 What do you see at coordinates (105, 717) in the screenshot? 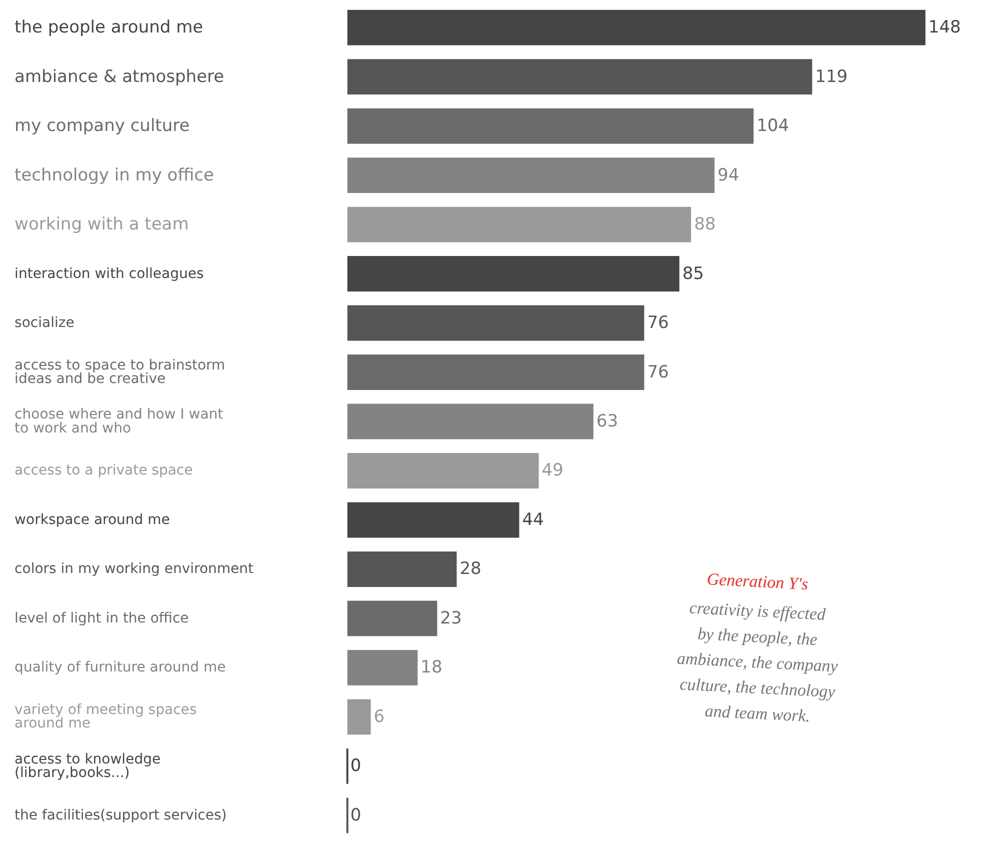
I see `y-tick-label: variety of meeting spaces around me` at bounding box center [105, 717].